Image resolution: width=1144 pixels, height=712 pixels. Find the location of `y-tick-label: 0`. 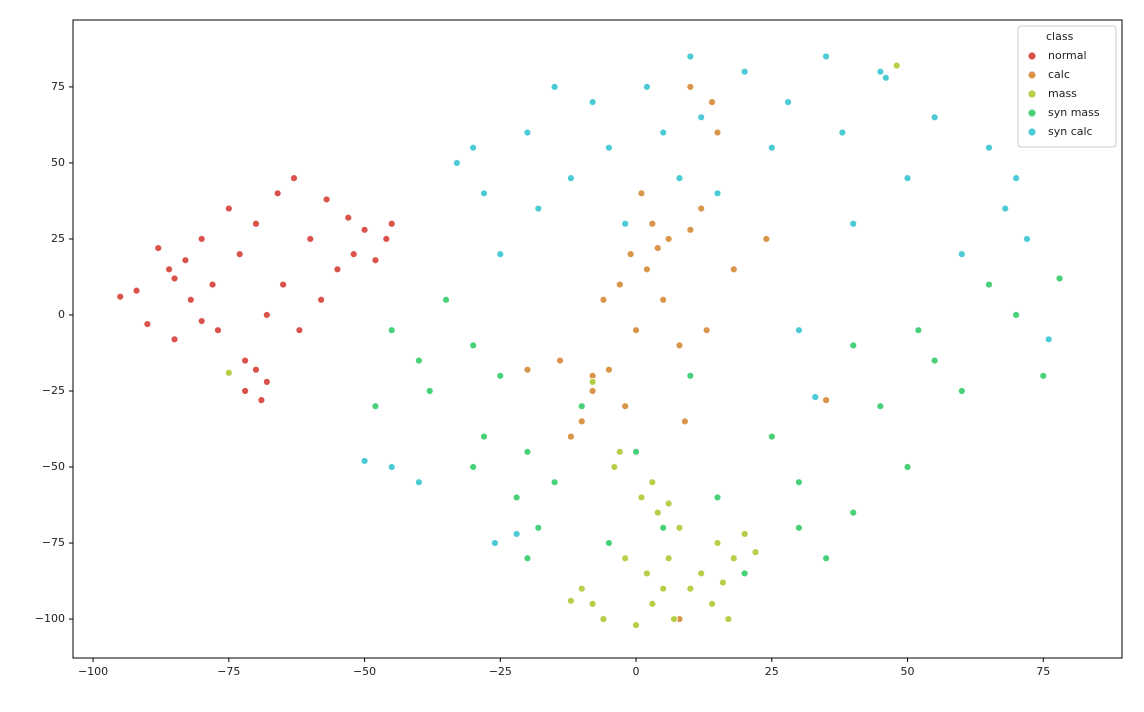

y-tick-label: 0 is located at coordinates (61, 314).